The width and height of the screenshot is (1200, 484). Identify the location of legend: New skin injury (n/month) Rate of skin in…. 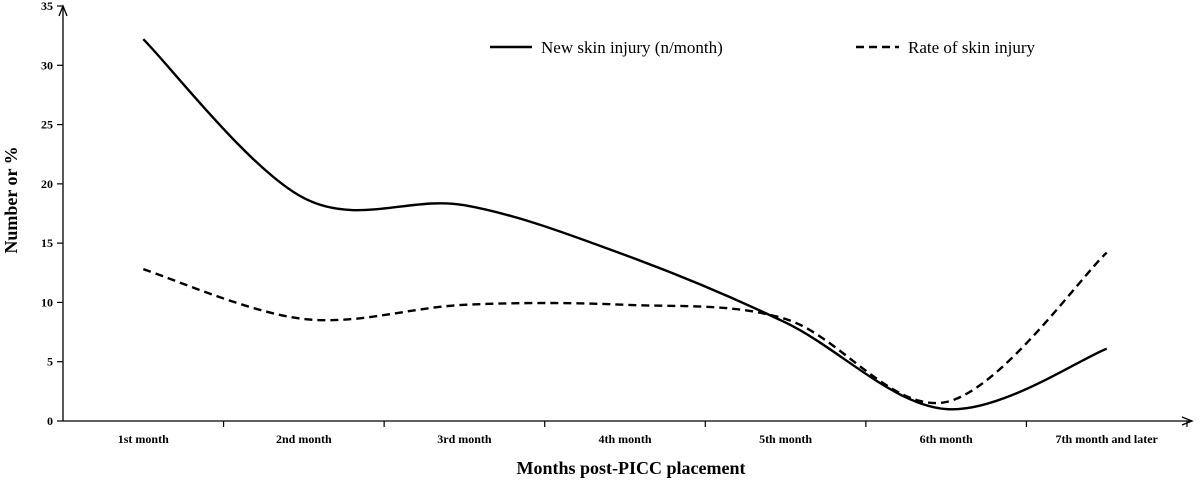
(763, 47).